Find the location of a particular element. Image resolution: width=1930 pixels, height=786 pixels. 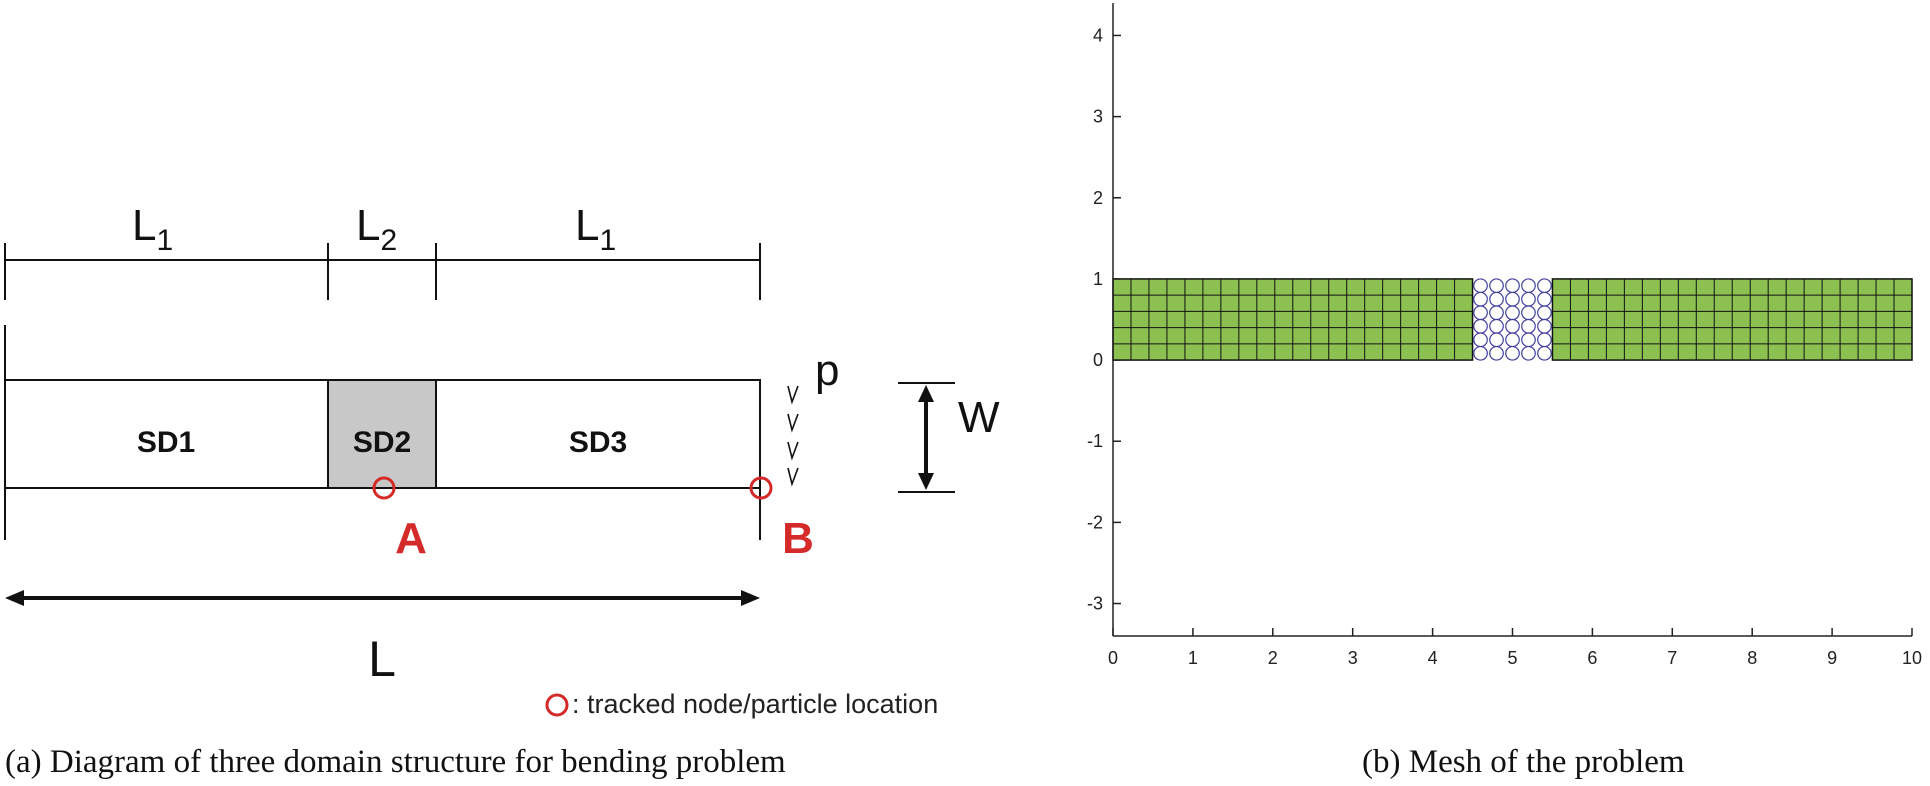

y-tick-label: -1 is located at coordinates (1095, 441).